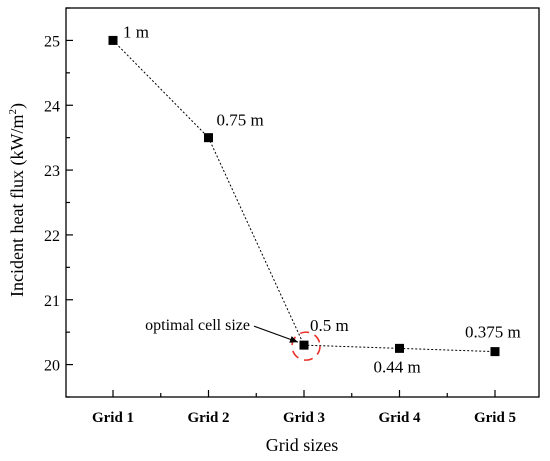  I want to click on annotation: optimal cell size, so click(233, 339).